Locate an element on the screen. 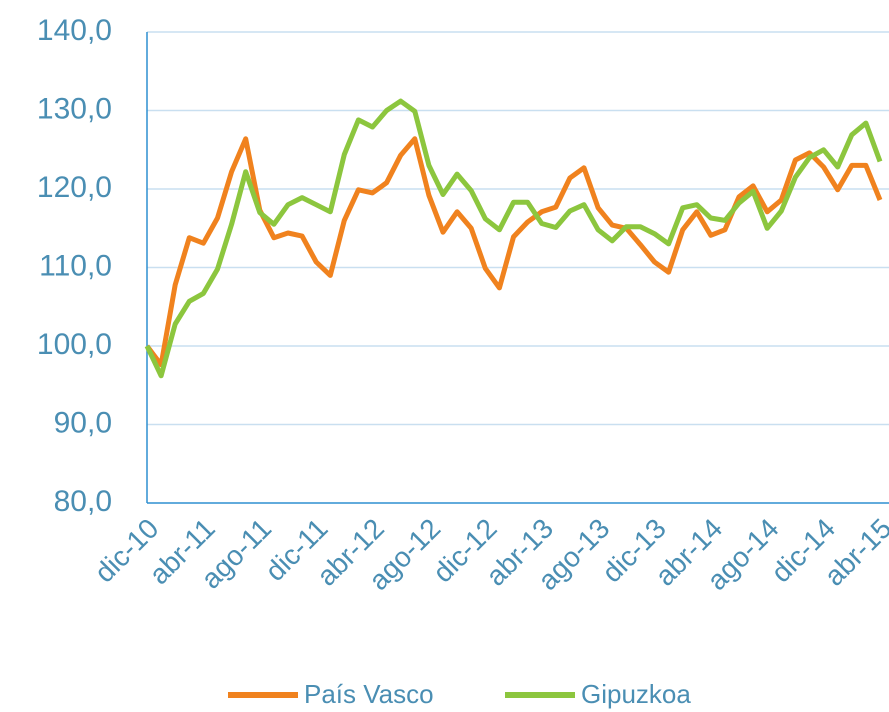 This screenshot has height=712, width=889. y-tick-label: 120,0 is located at coordinates (74, 187).